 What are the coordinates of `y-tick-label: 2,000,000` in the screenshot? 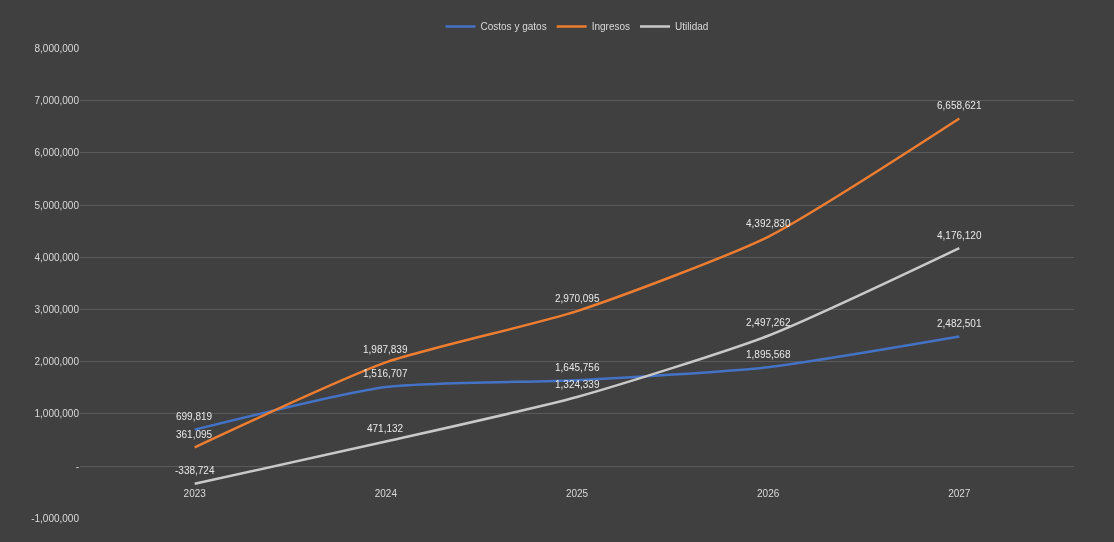 It's located at (57, 362).